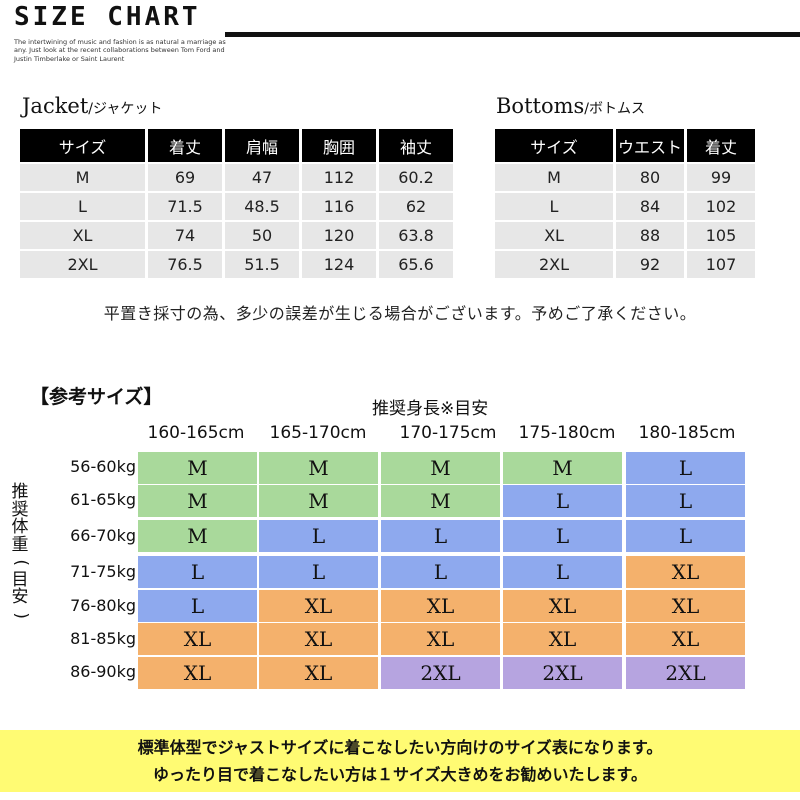 This screenshot has height=800, width=800. Describe the element at coordinates (339, 235) in the screenshot. I see `table-cell: 120` at that location.